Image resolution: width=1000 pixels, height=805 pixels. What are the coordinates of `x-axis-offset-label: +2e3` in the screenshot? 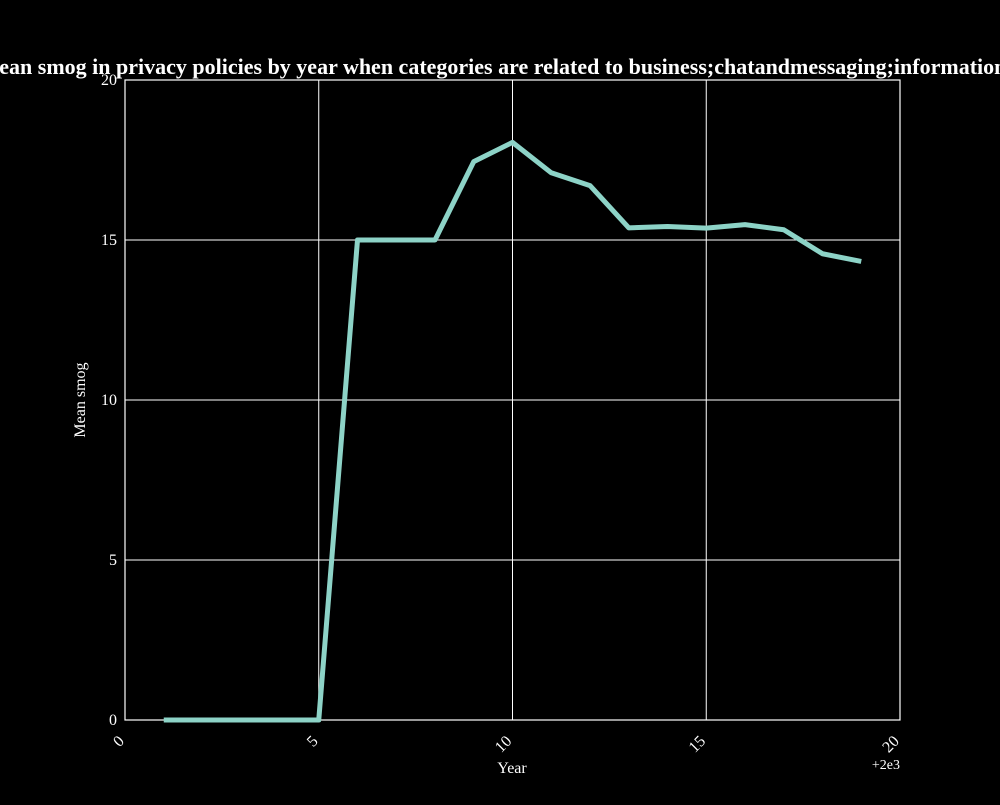 It's located at (886, 765).